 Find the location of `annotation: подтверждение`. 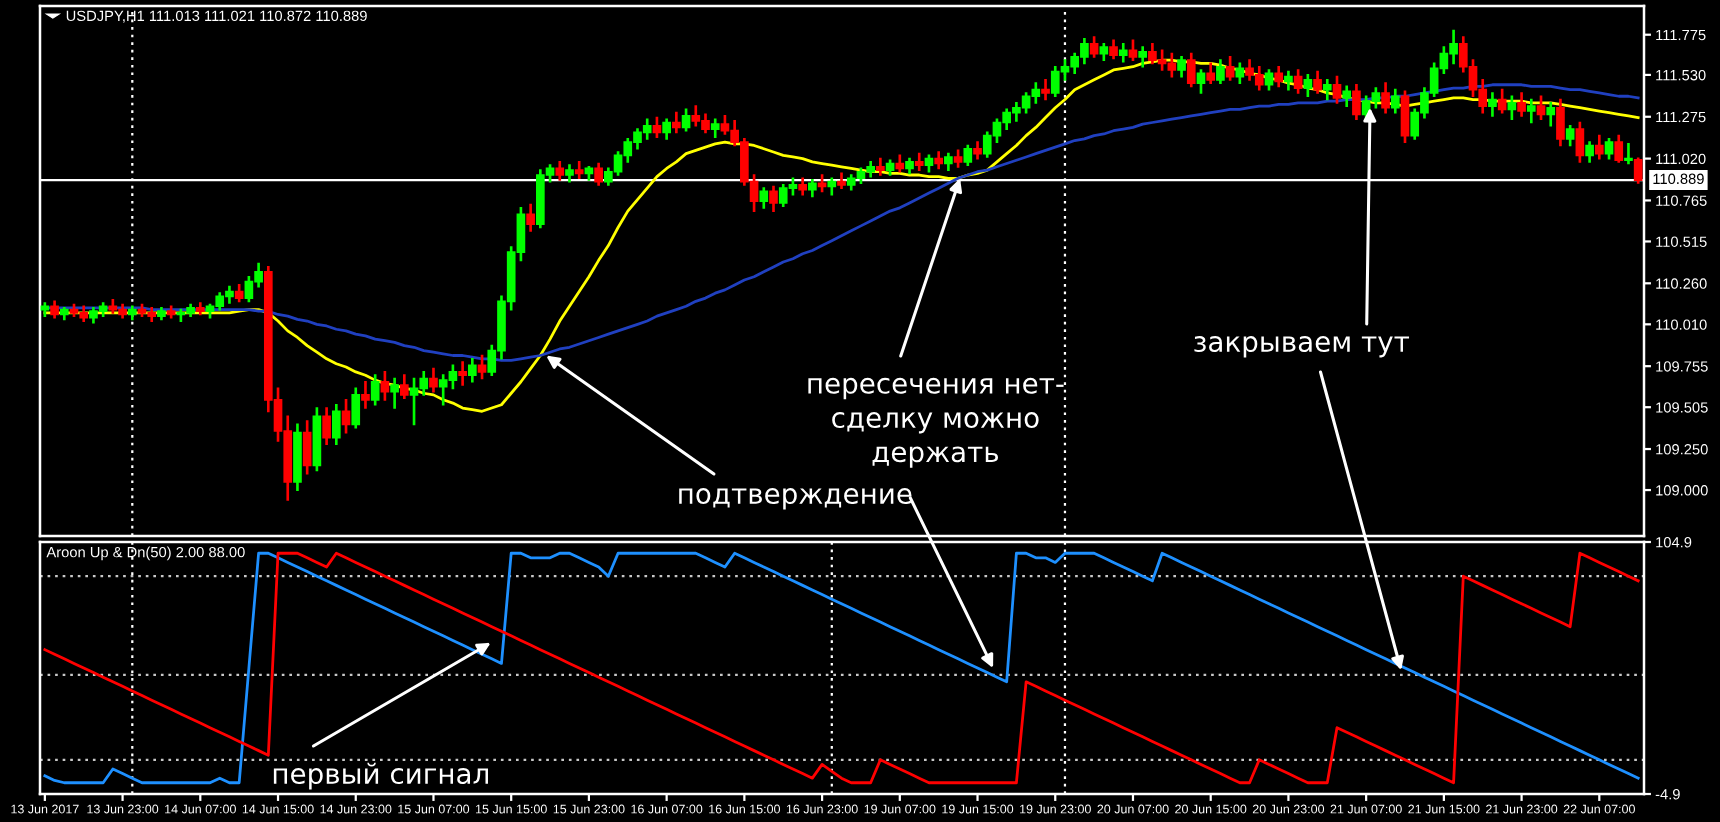

annotation: подтверждение is located at coordinates (795, 499).